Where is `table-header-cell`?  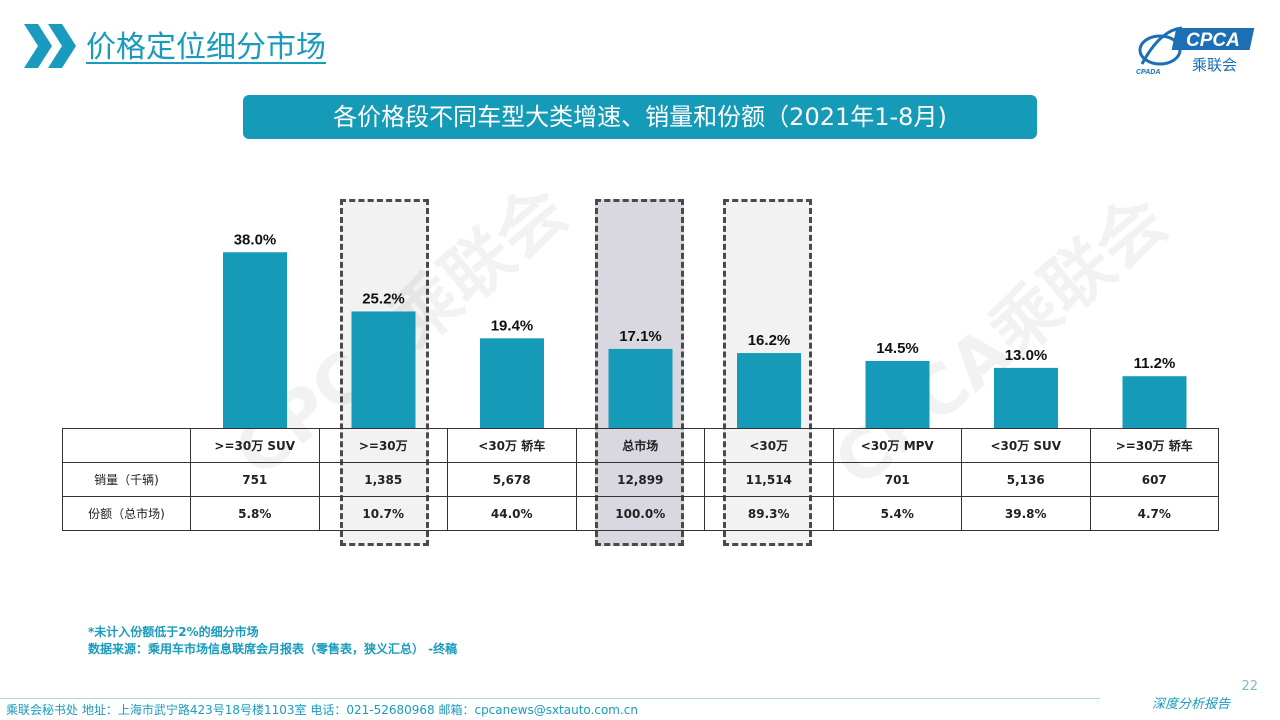 table-header-cell is located at coordinates (126, 445).